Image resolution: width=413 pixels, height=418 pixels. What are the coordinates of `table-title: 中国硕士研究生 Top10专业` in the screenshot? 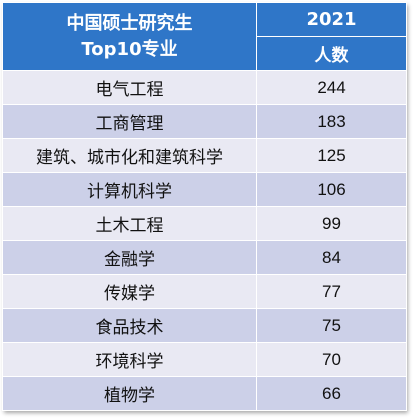 It's located at (129, 36).